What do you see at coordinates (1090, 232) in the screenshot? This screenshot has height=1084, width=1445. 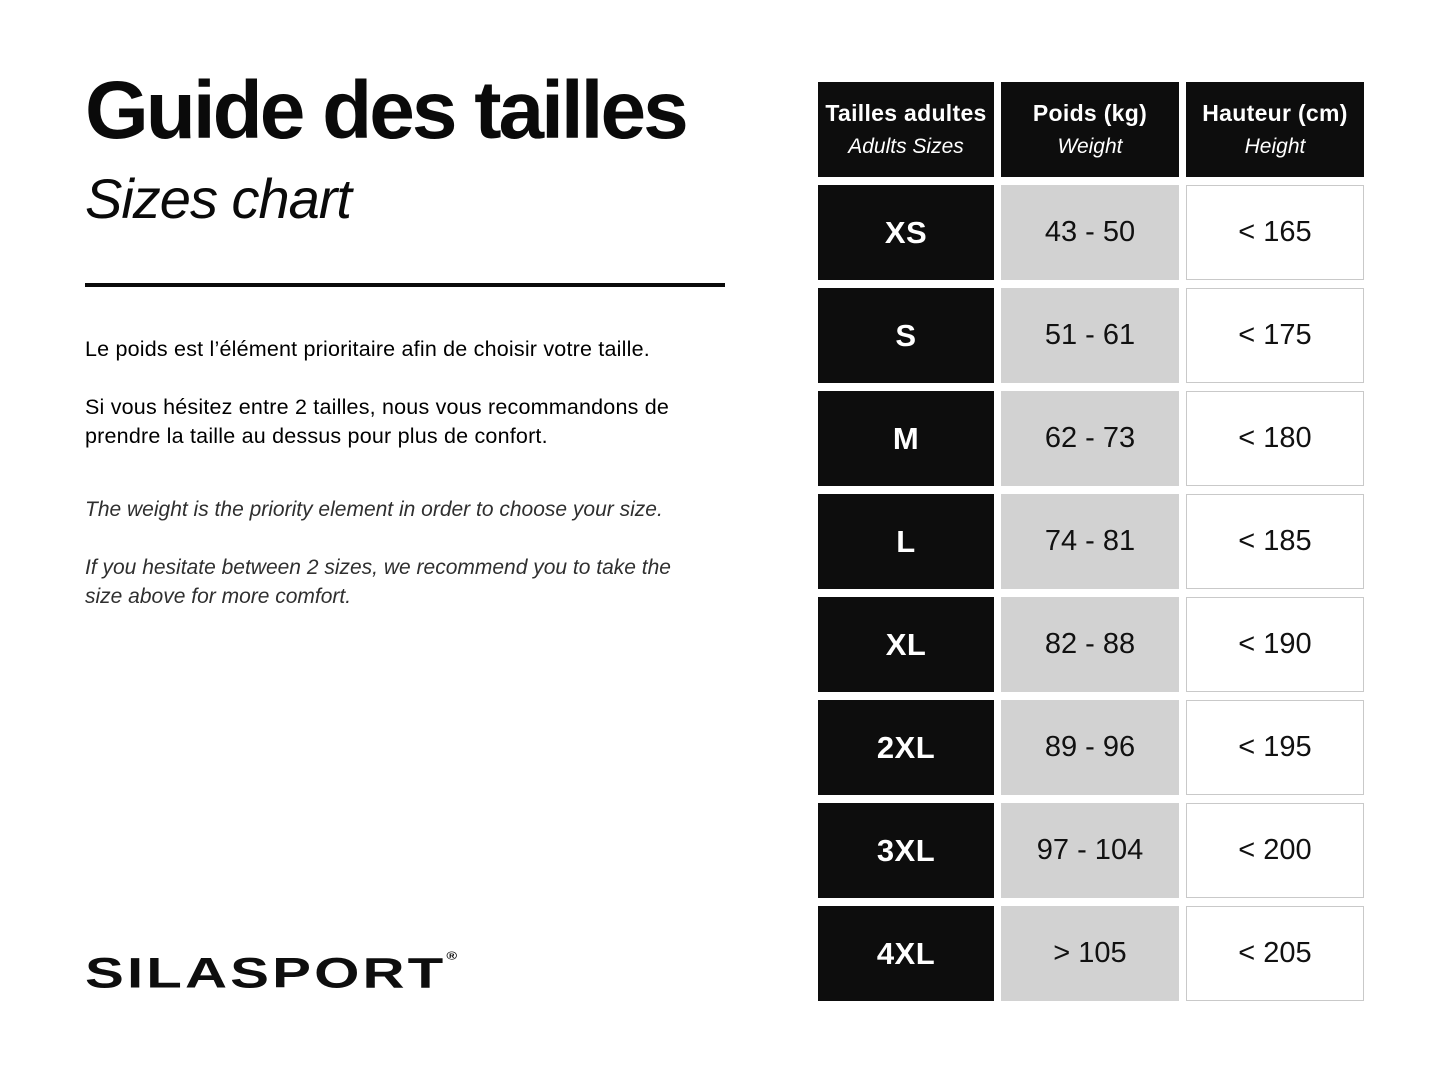 I see `weight-cell-xs: 43 - 50` at bounding box center [1090, 232].